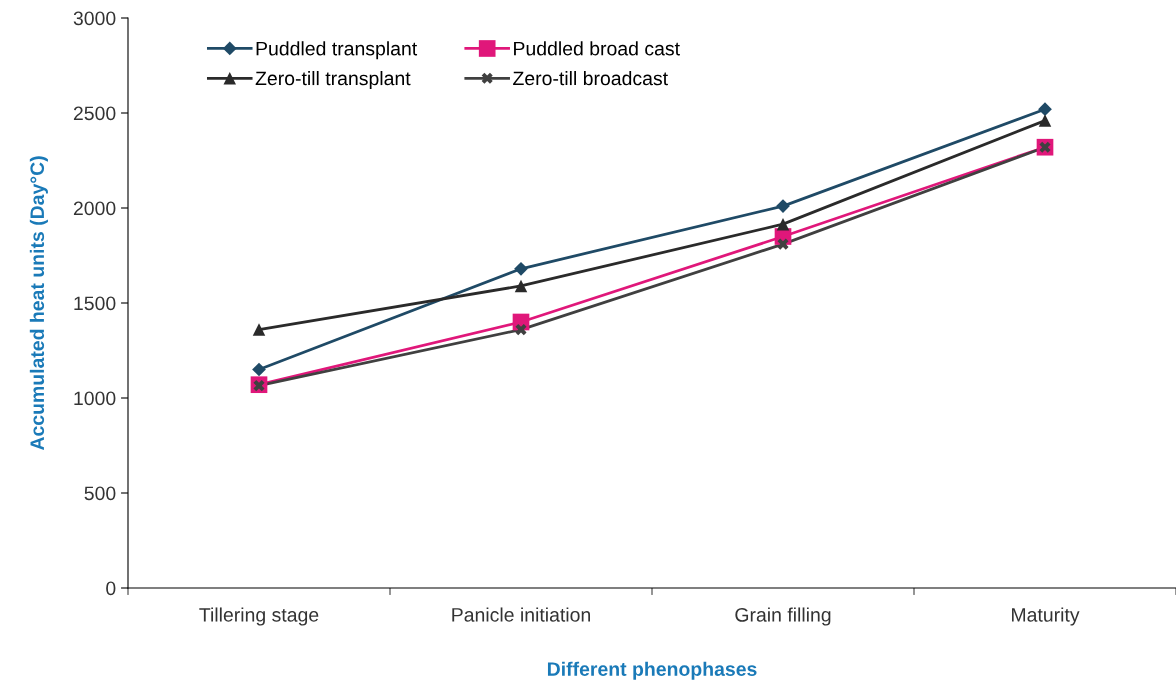 The height and width of the screenshot is (696, 1176). Describe the element at coordinates (94, 113) in the screenshot. I see `y-tick-label: 2500` at that location.